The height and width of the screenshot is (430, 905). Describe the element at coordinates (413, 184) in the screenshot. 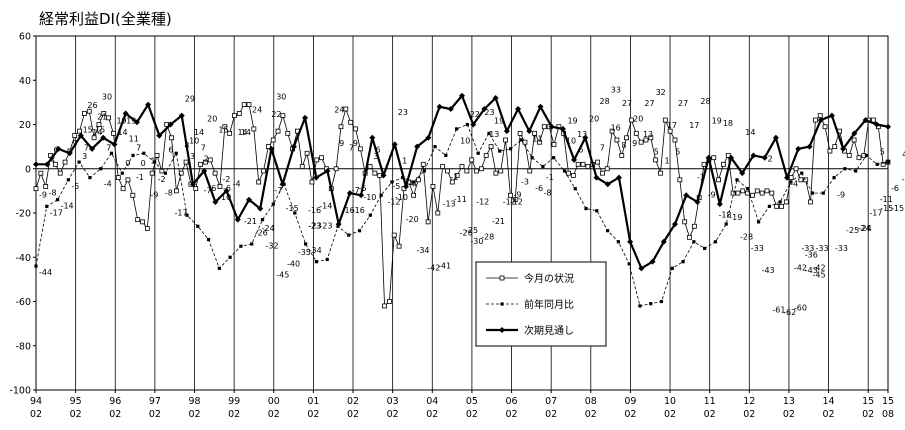

I see `data-label: -4` at that location.